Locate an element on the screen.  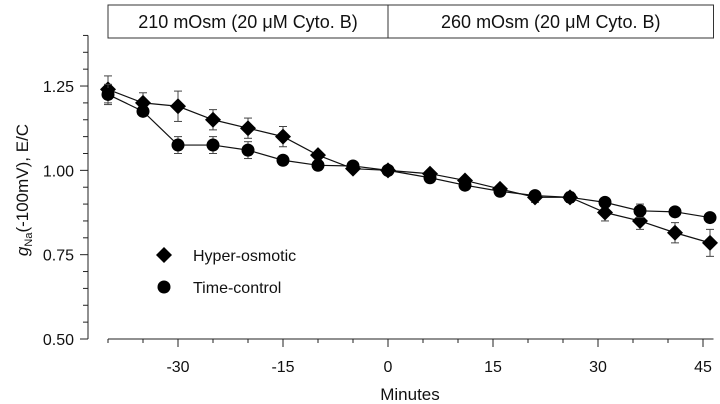
y-axis-label-subscript: Na is located at coordinates (29, 239).